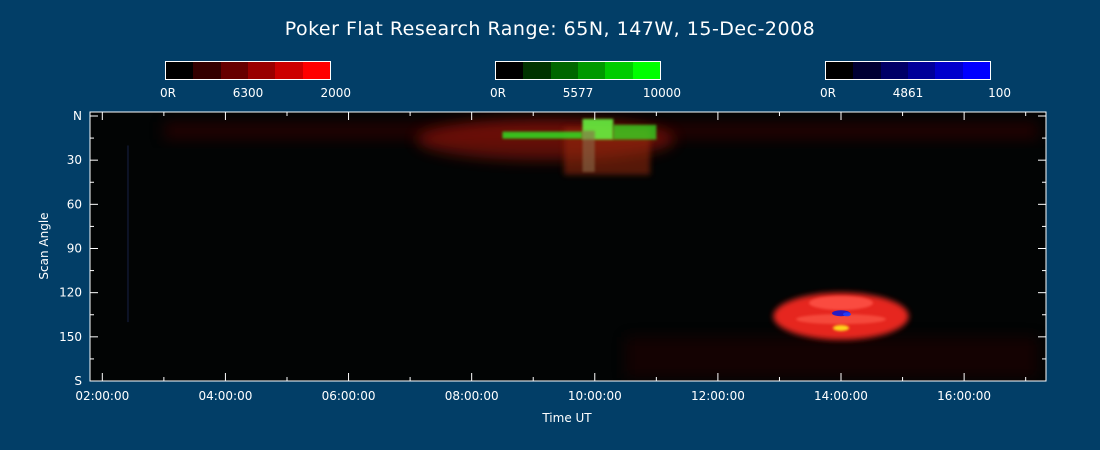 This screenshot has height=450, width=1100. I want to click on colorbar-5577: 0R 5577 10000, so click(585, 80).